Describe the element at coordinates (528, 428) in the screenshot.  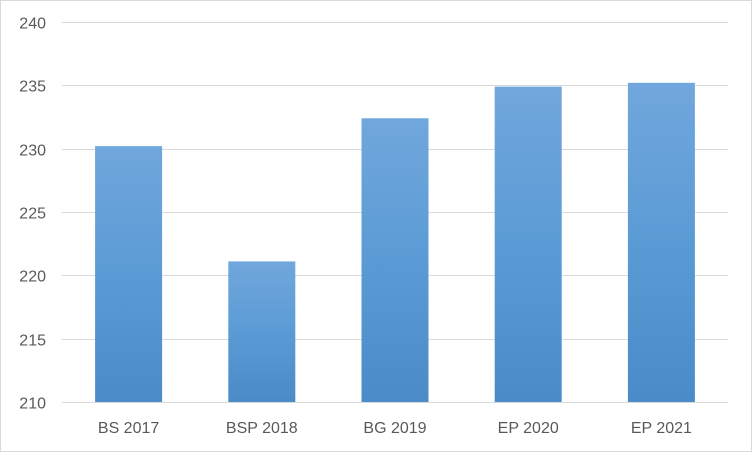
I see `x-tick-label: EP 2020` at that location.